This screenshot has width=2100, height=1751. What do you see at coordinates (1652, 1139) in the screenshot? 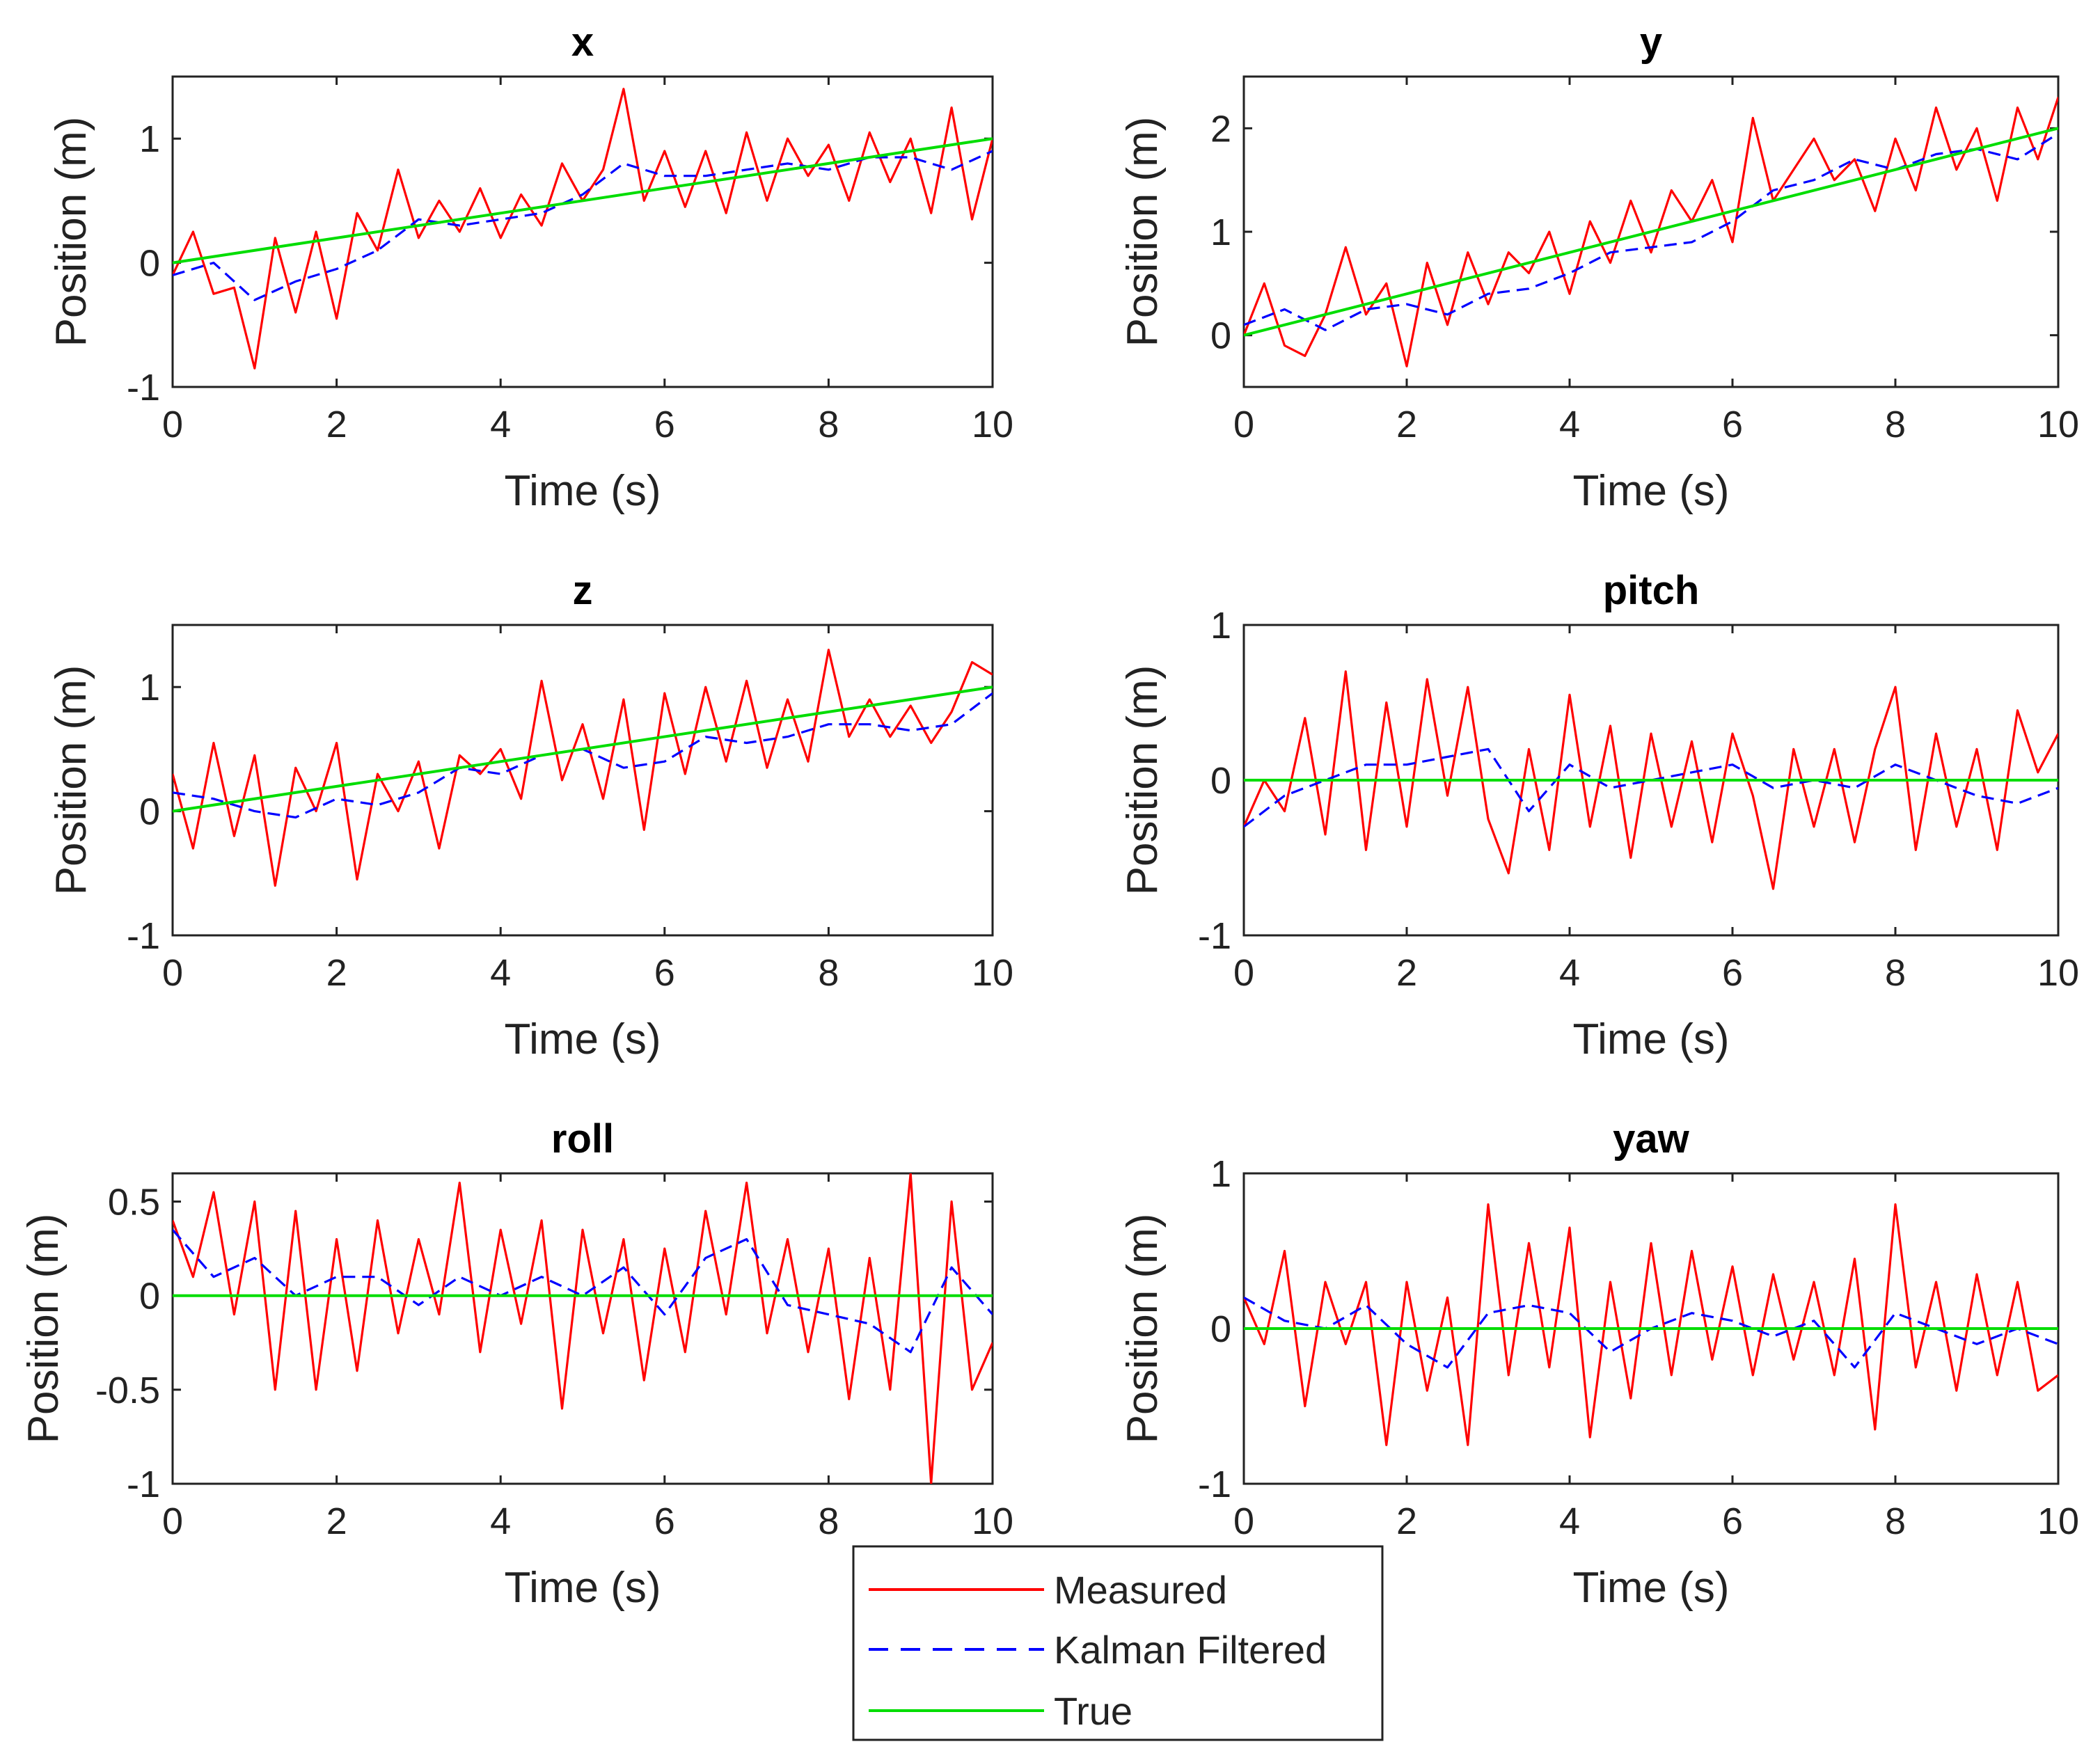
I see `subplot-title: yaw` at bounding box center [1652, 1139].